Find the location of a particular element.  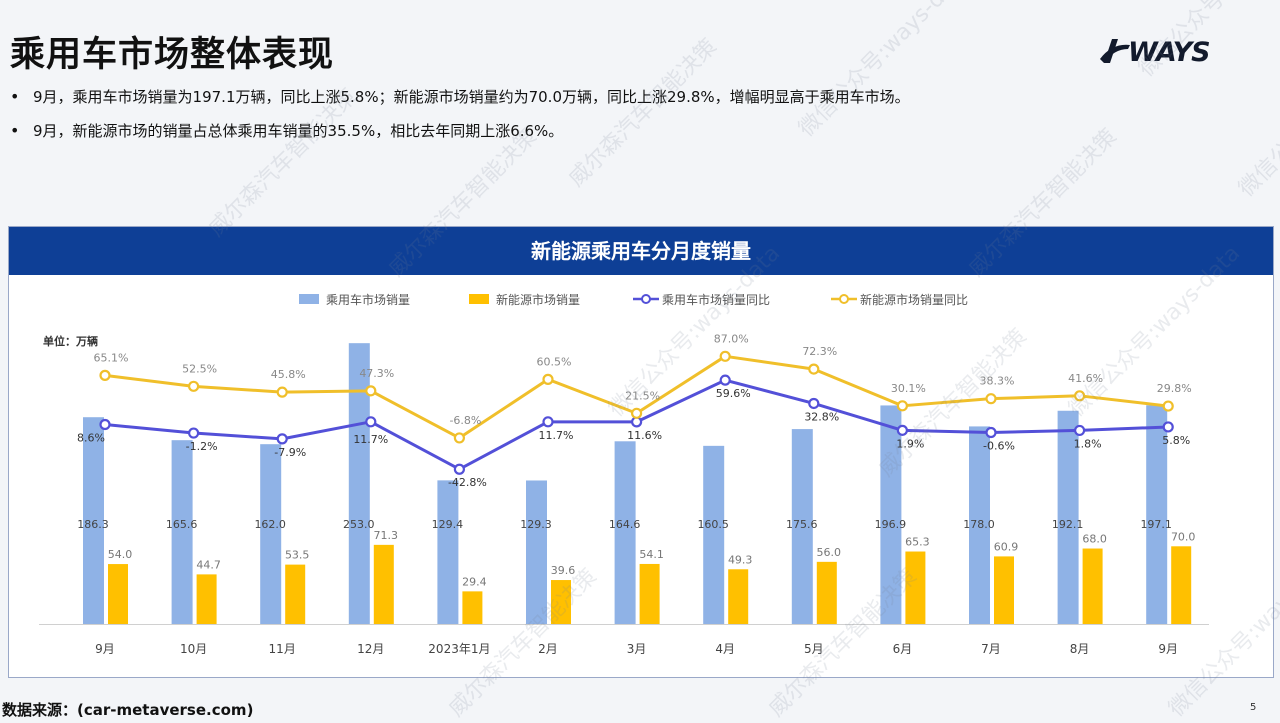

label-nev-yoy: 60.5% is located at coordinates (554, 361).